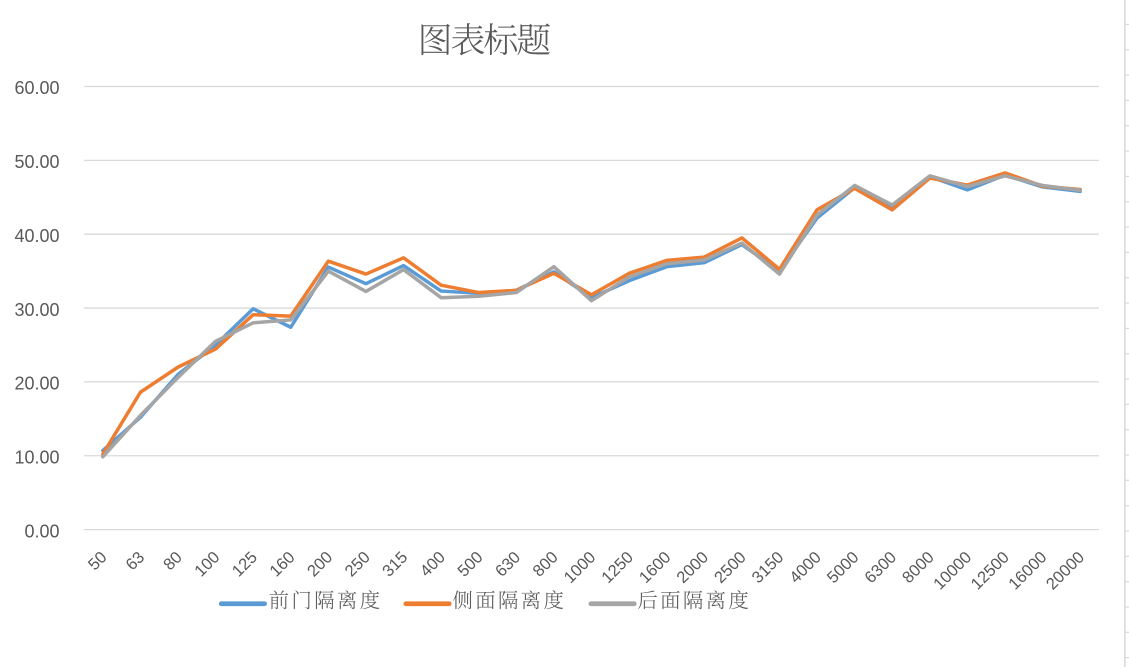 The image size is (1129, 667). I want to click on svg-text: 30.00, so click(36, 310).